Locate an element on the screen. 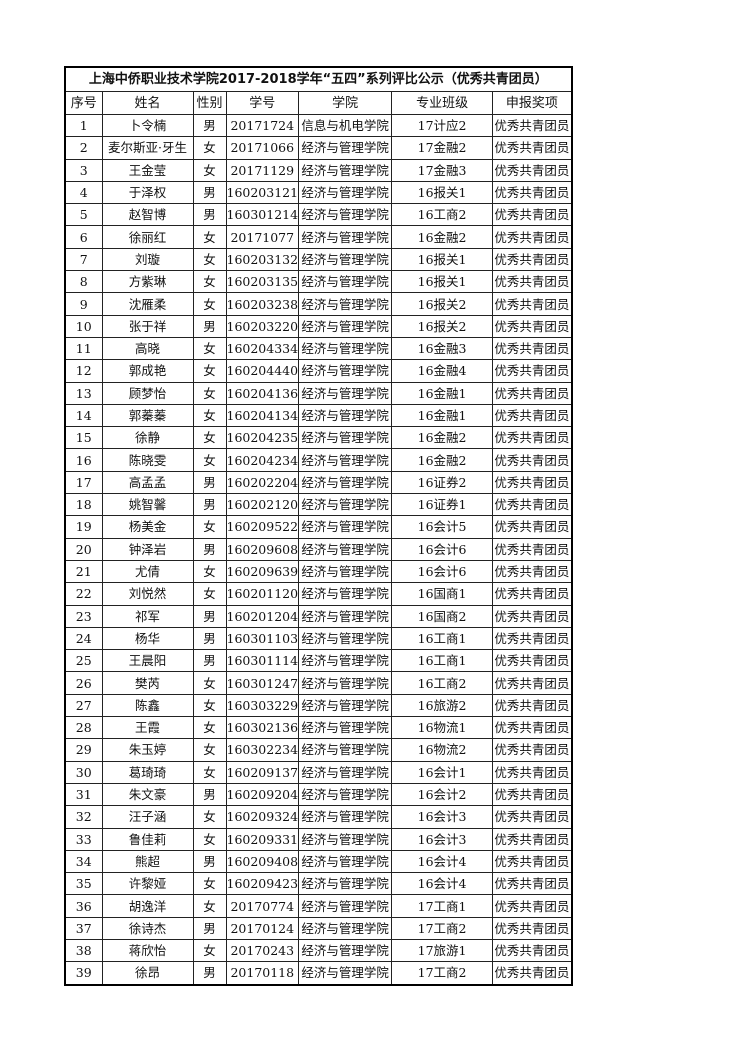  header-index: 序号 is located at coordinates (83, 103).